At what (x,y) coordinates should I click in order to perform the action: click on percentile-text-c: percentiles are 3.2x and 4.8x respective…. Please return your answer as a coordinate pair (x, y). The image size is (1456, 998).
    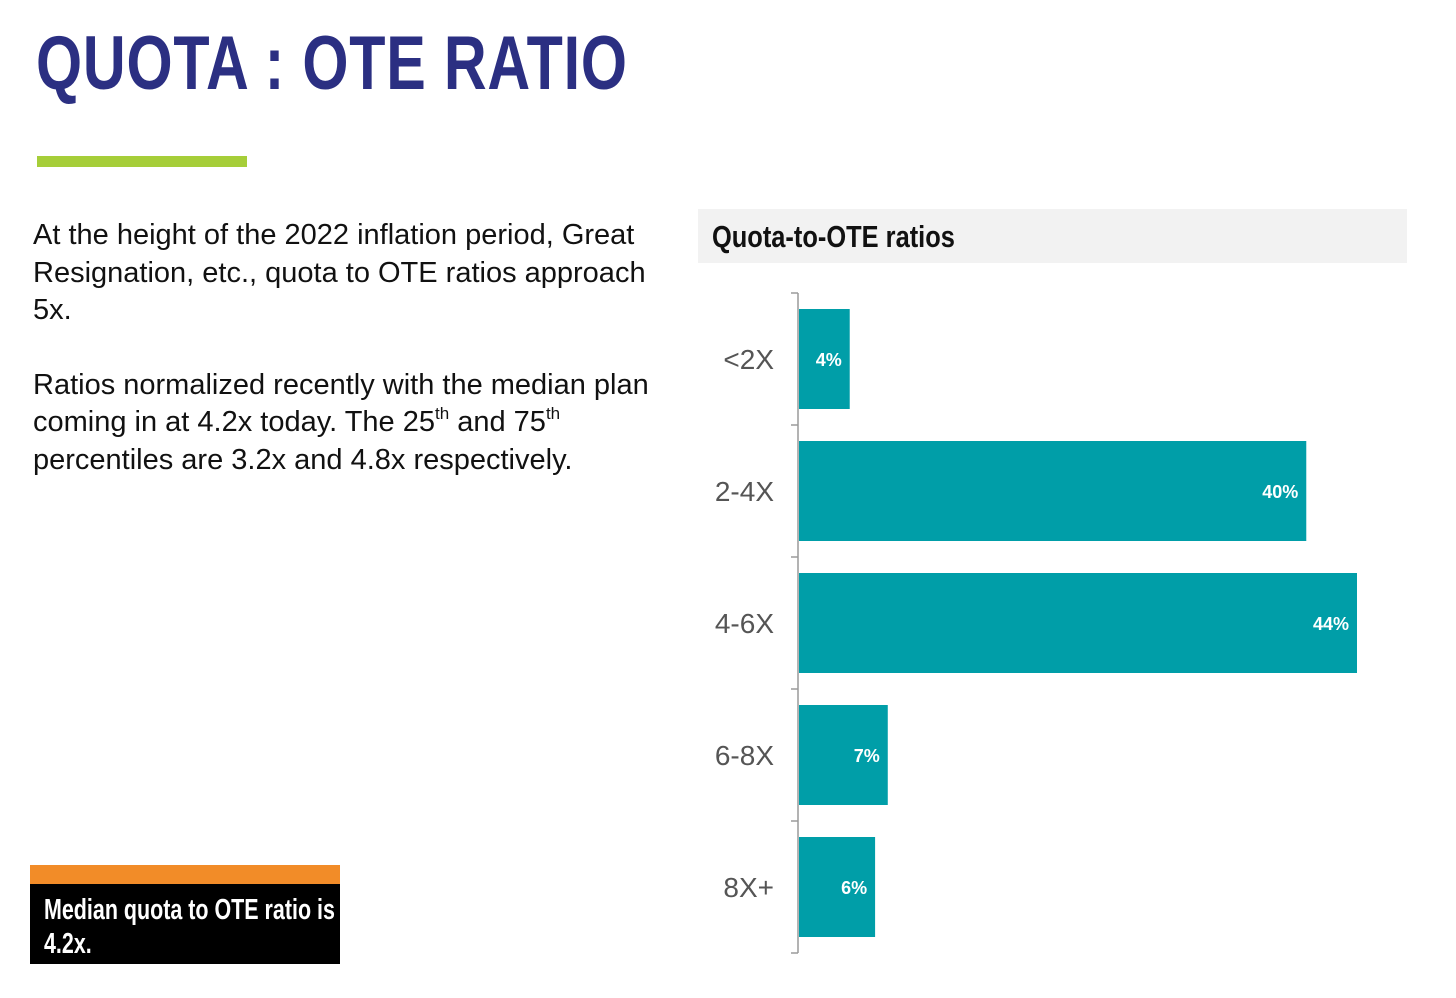
    Looking at the image, I should click on (303, 459).